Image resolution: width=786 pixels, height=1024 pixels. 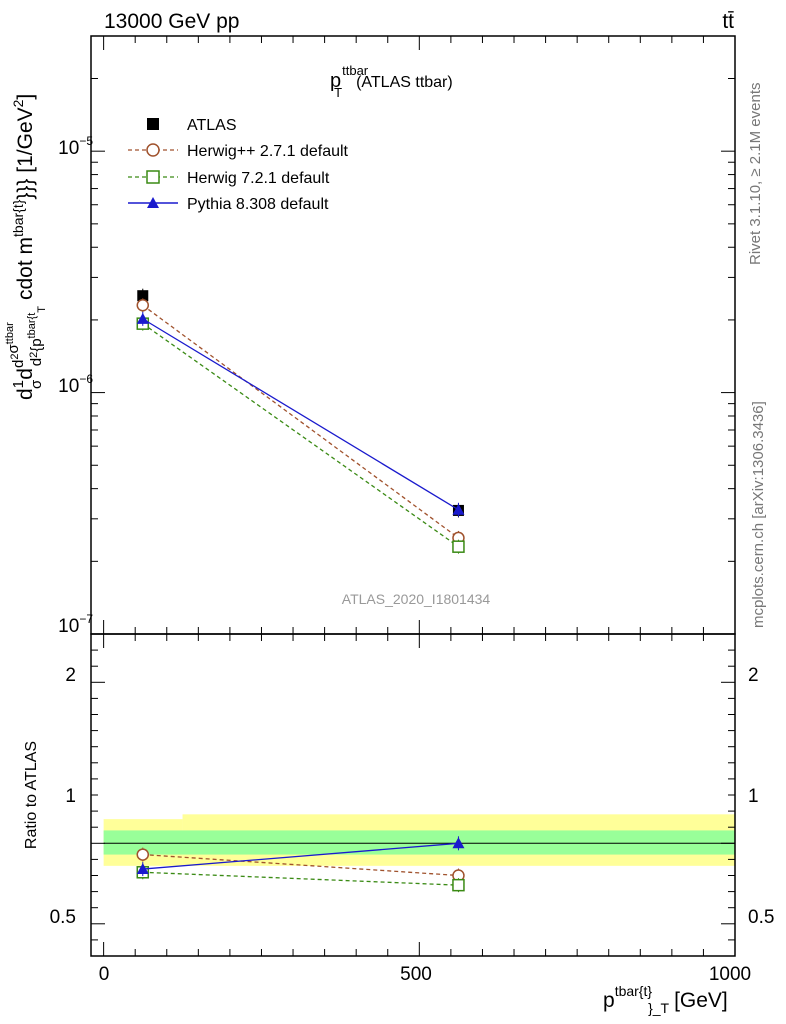 I want to click on ytick-label-1e-6: 10⁻⁶, so click(x=75, y=384).